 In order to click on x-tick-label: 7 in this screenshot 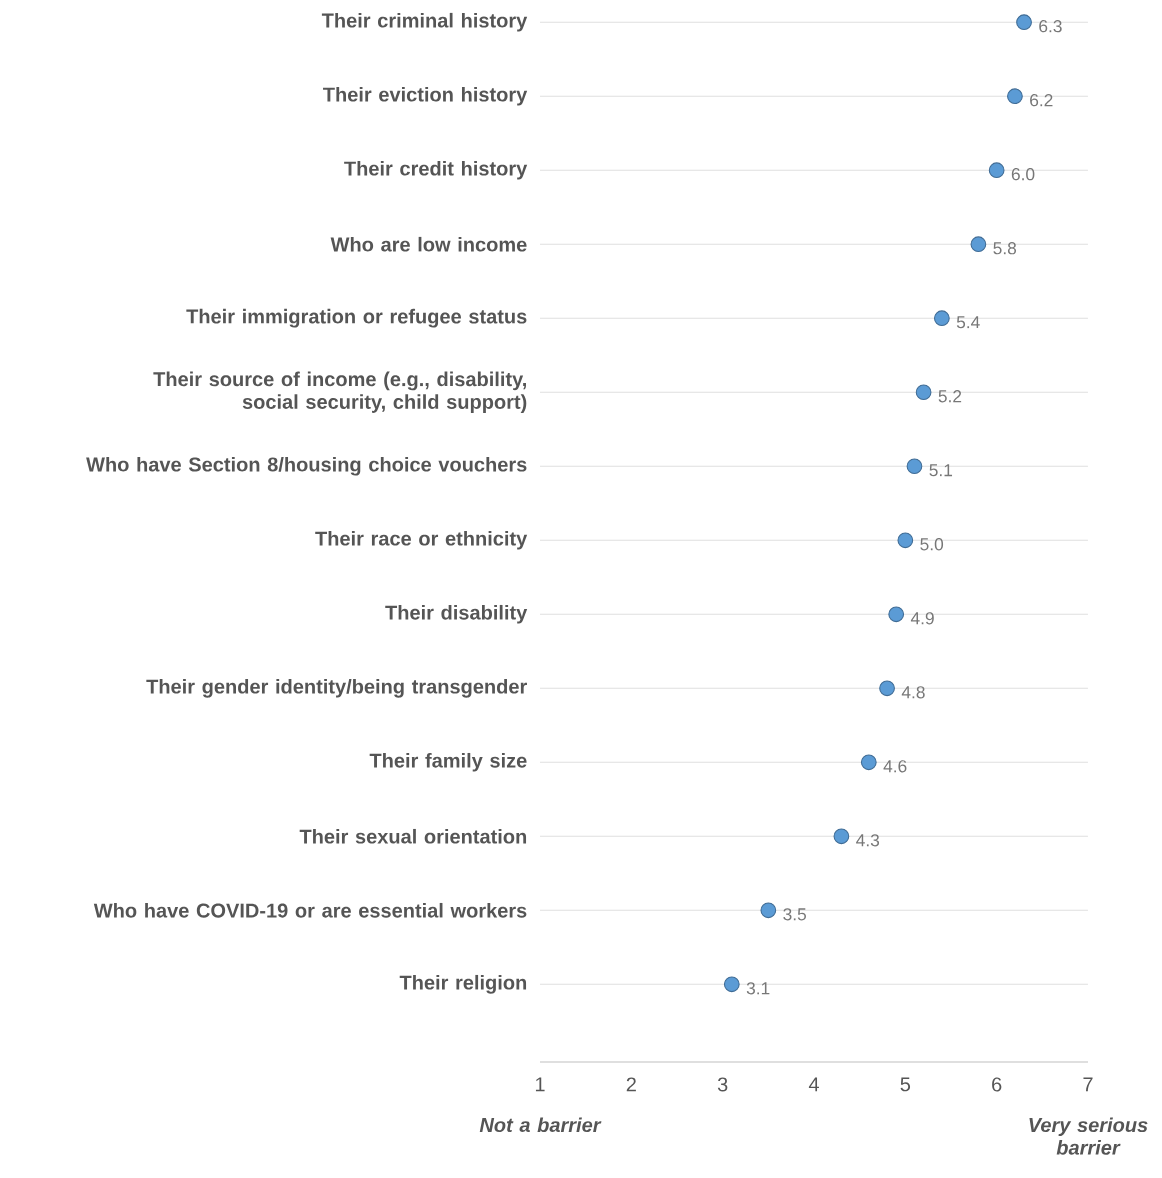, I will do `click(1088, 1084)`.